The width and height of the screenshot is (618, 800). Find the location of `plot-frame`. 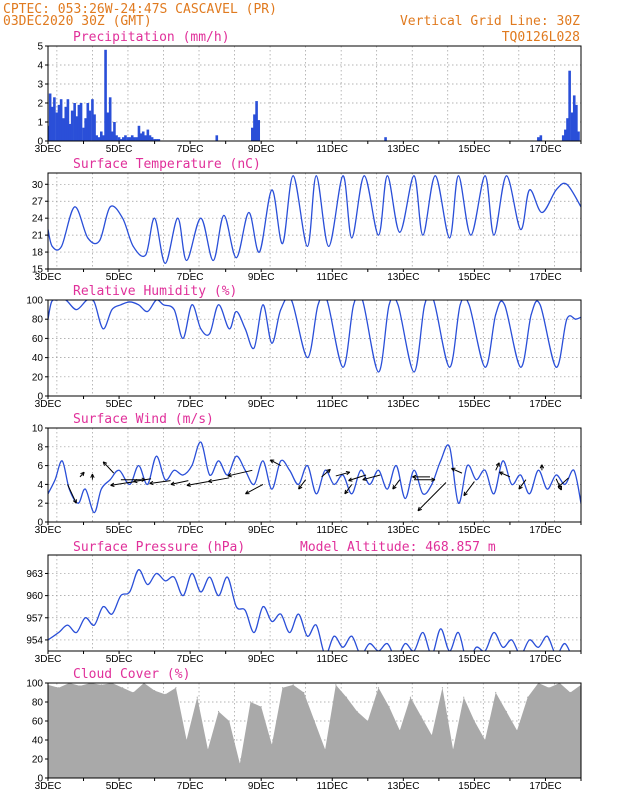

plot-frame is located at coordinates (314, 93).